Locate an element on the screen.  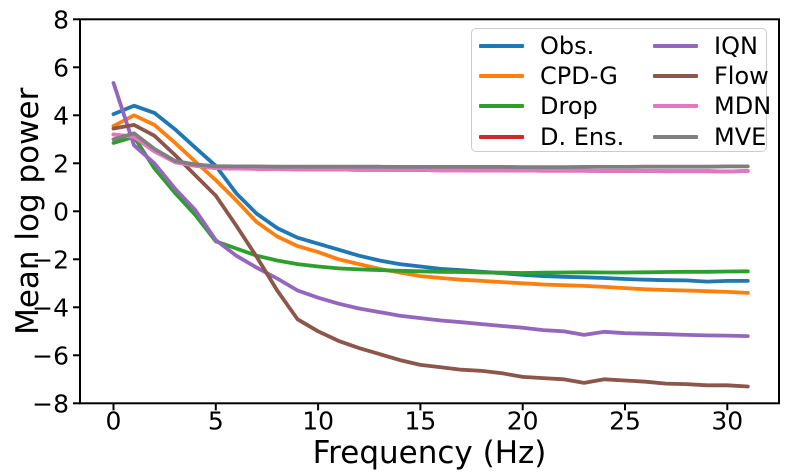
legend-line-swatch-cpd-g is located at coordinates (501, 76).